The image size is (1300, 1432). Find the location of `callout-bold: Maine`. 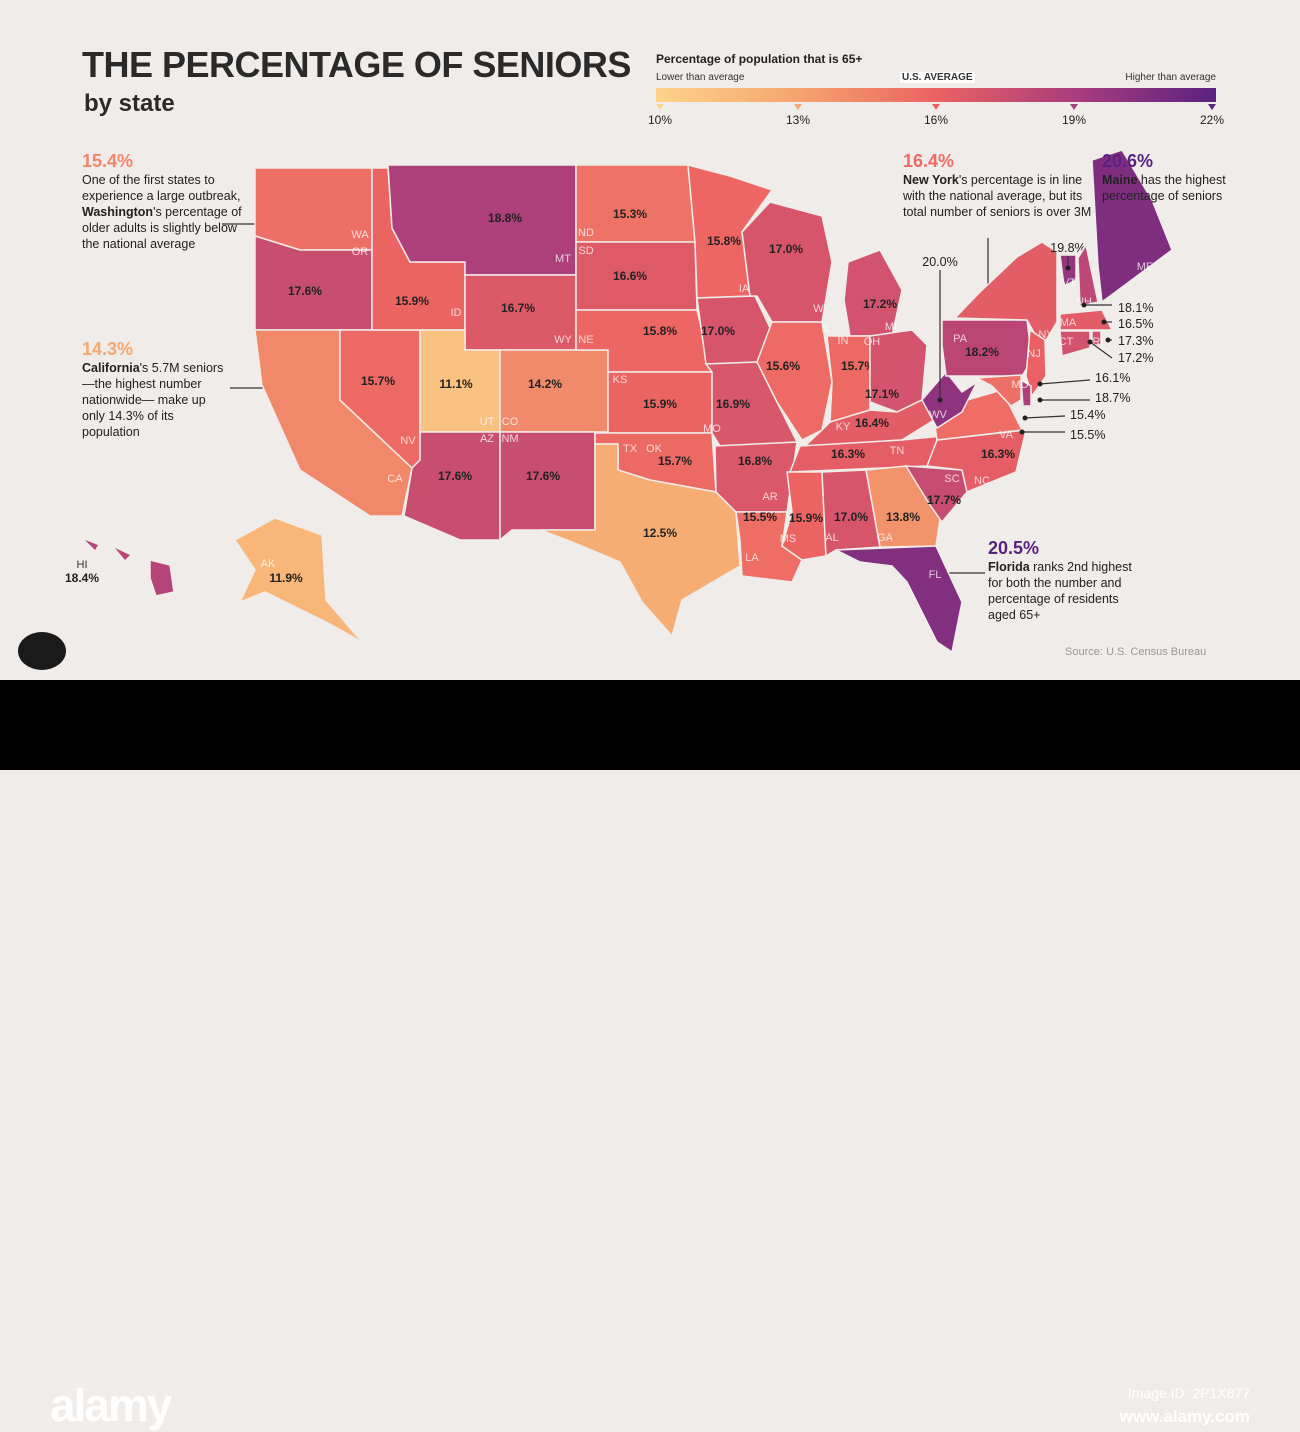

callout-bold: Maine is located at coordinates (1120, 180).